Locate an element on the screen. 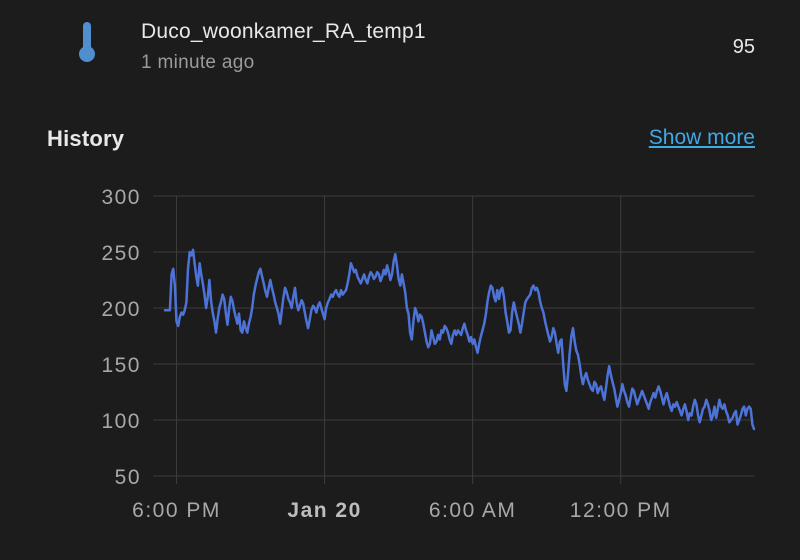 The height and width of the screenshot is (560, 800). x-tick-label: 6:00 PM is located at coordinates (176, 510).